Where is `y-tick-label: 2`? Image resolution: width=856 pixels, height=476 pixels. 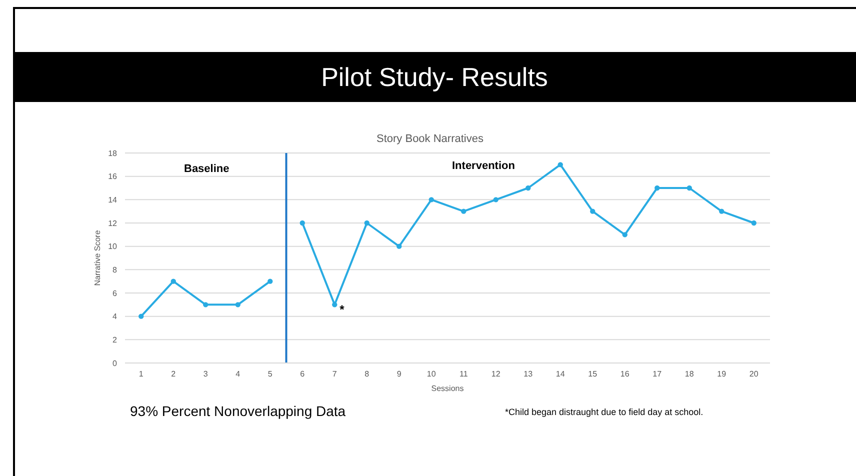 y-tick-label: 2 is located at coordinates (115, 340).